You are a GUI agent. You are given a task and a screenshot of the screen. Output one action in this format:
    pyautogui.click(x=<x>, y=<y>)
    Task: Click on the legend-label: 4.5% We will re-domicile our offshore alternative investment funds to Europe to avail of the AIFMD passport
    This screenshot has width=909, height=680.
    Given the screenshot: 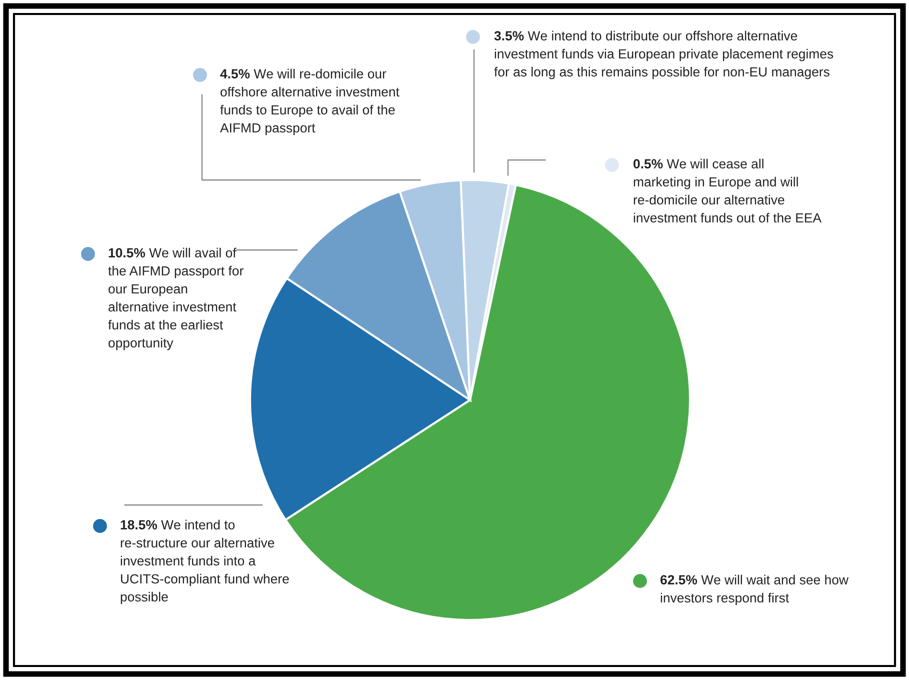 What is the action you would take?
    pyautogui.click(x=310, y=102)
    